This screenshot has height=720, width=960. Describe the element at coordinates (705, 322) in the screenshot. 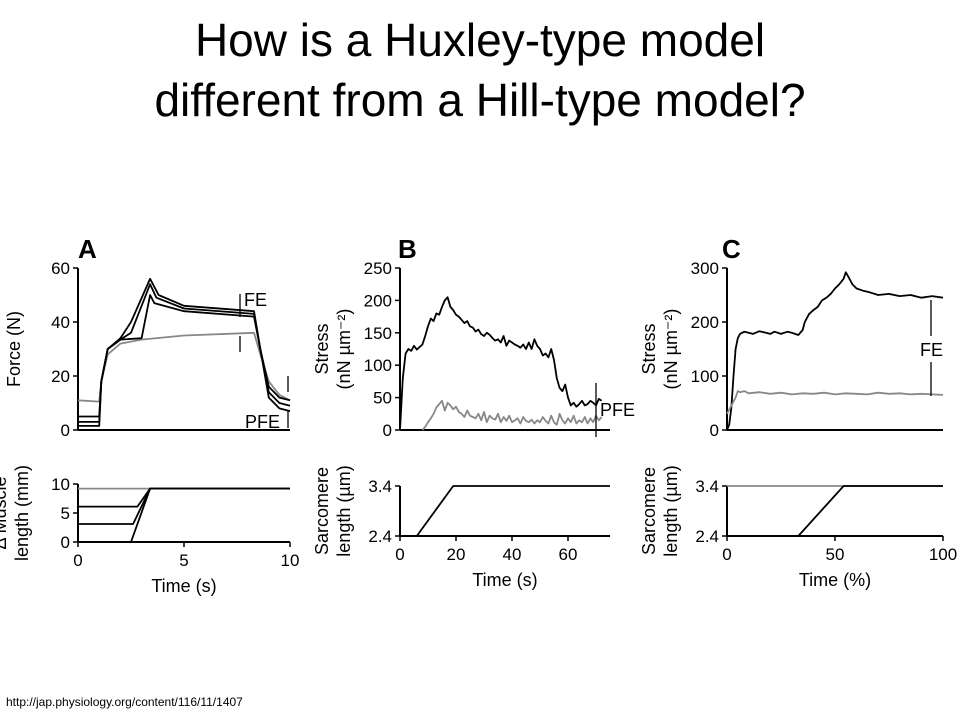

I see `c-top-y-tick-label: 200` at that location.